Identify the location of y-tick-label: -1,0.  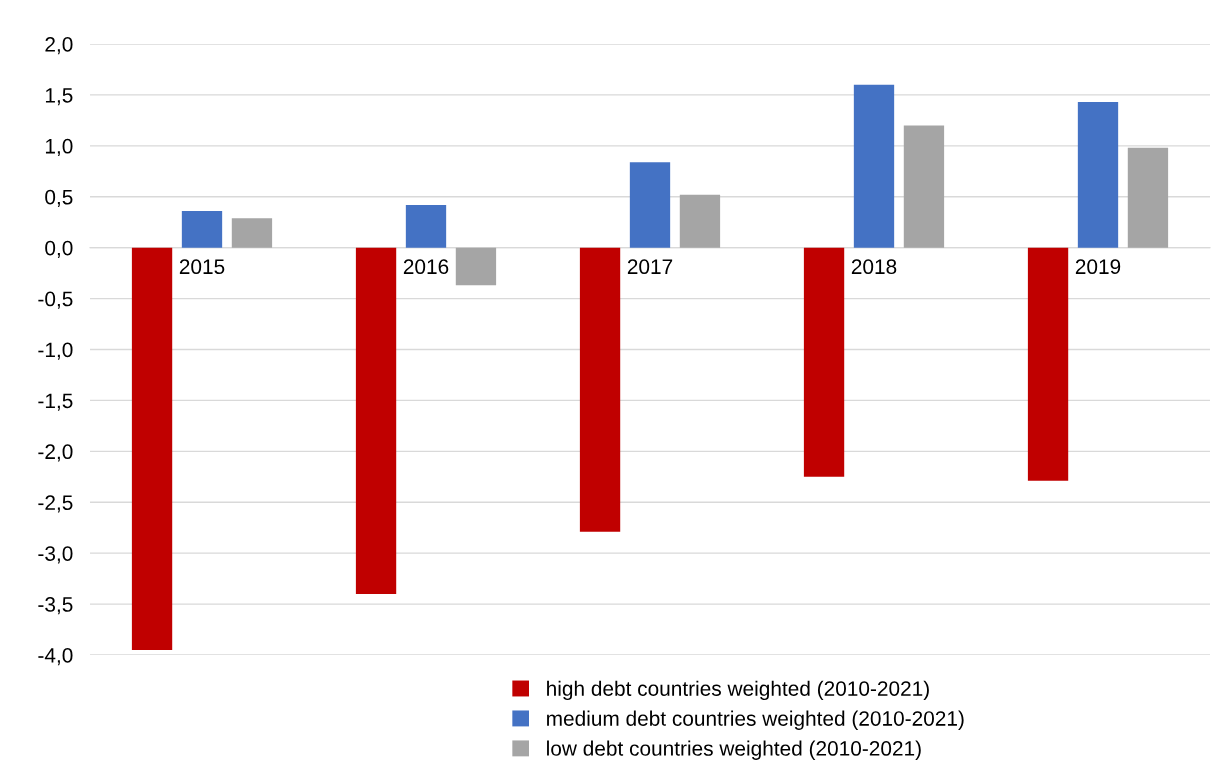
(55, 351).